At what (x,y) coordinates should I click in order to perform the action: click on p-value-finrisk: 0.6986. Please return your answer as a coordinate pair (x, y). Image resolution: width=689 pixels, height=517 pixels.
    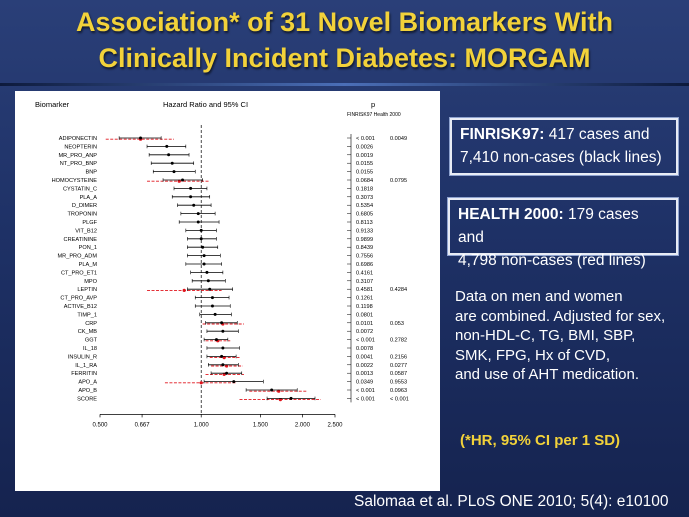
    Looking at the image, I should click on (364, 265).